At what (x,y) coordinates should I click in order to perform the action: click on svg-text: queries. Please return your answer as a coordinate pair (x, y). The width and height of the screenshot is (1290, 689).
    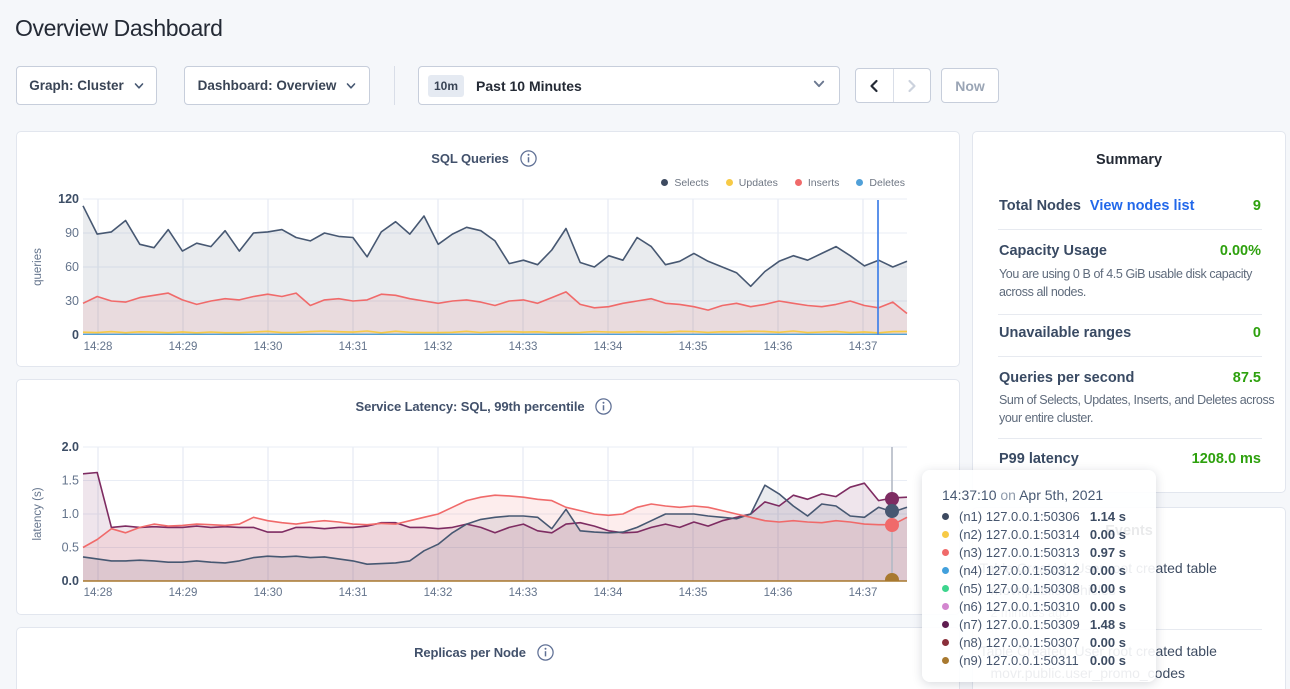
    Looking at the image, I should click on (38, 267).